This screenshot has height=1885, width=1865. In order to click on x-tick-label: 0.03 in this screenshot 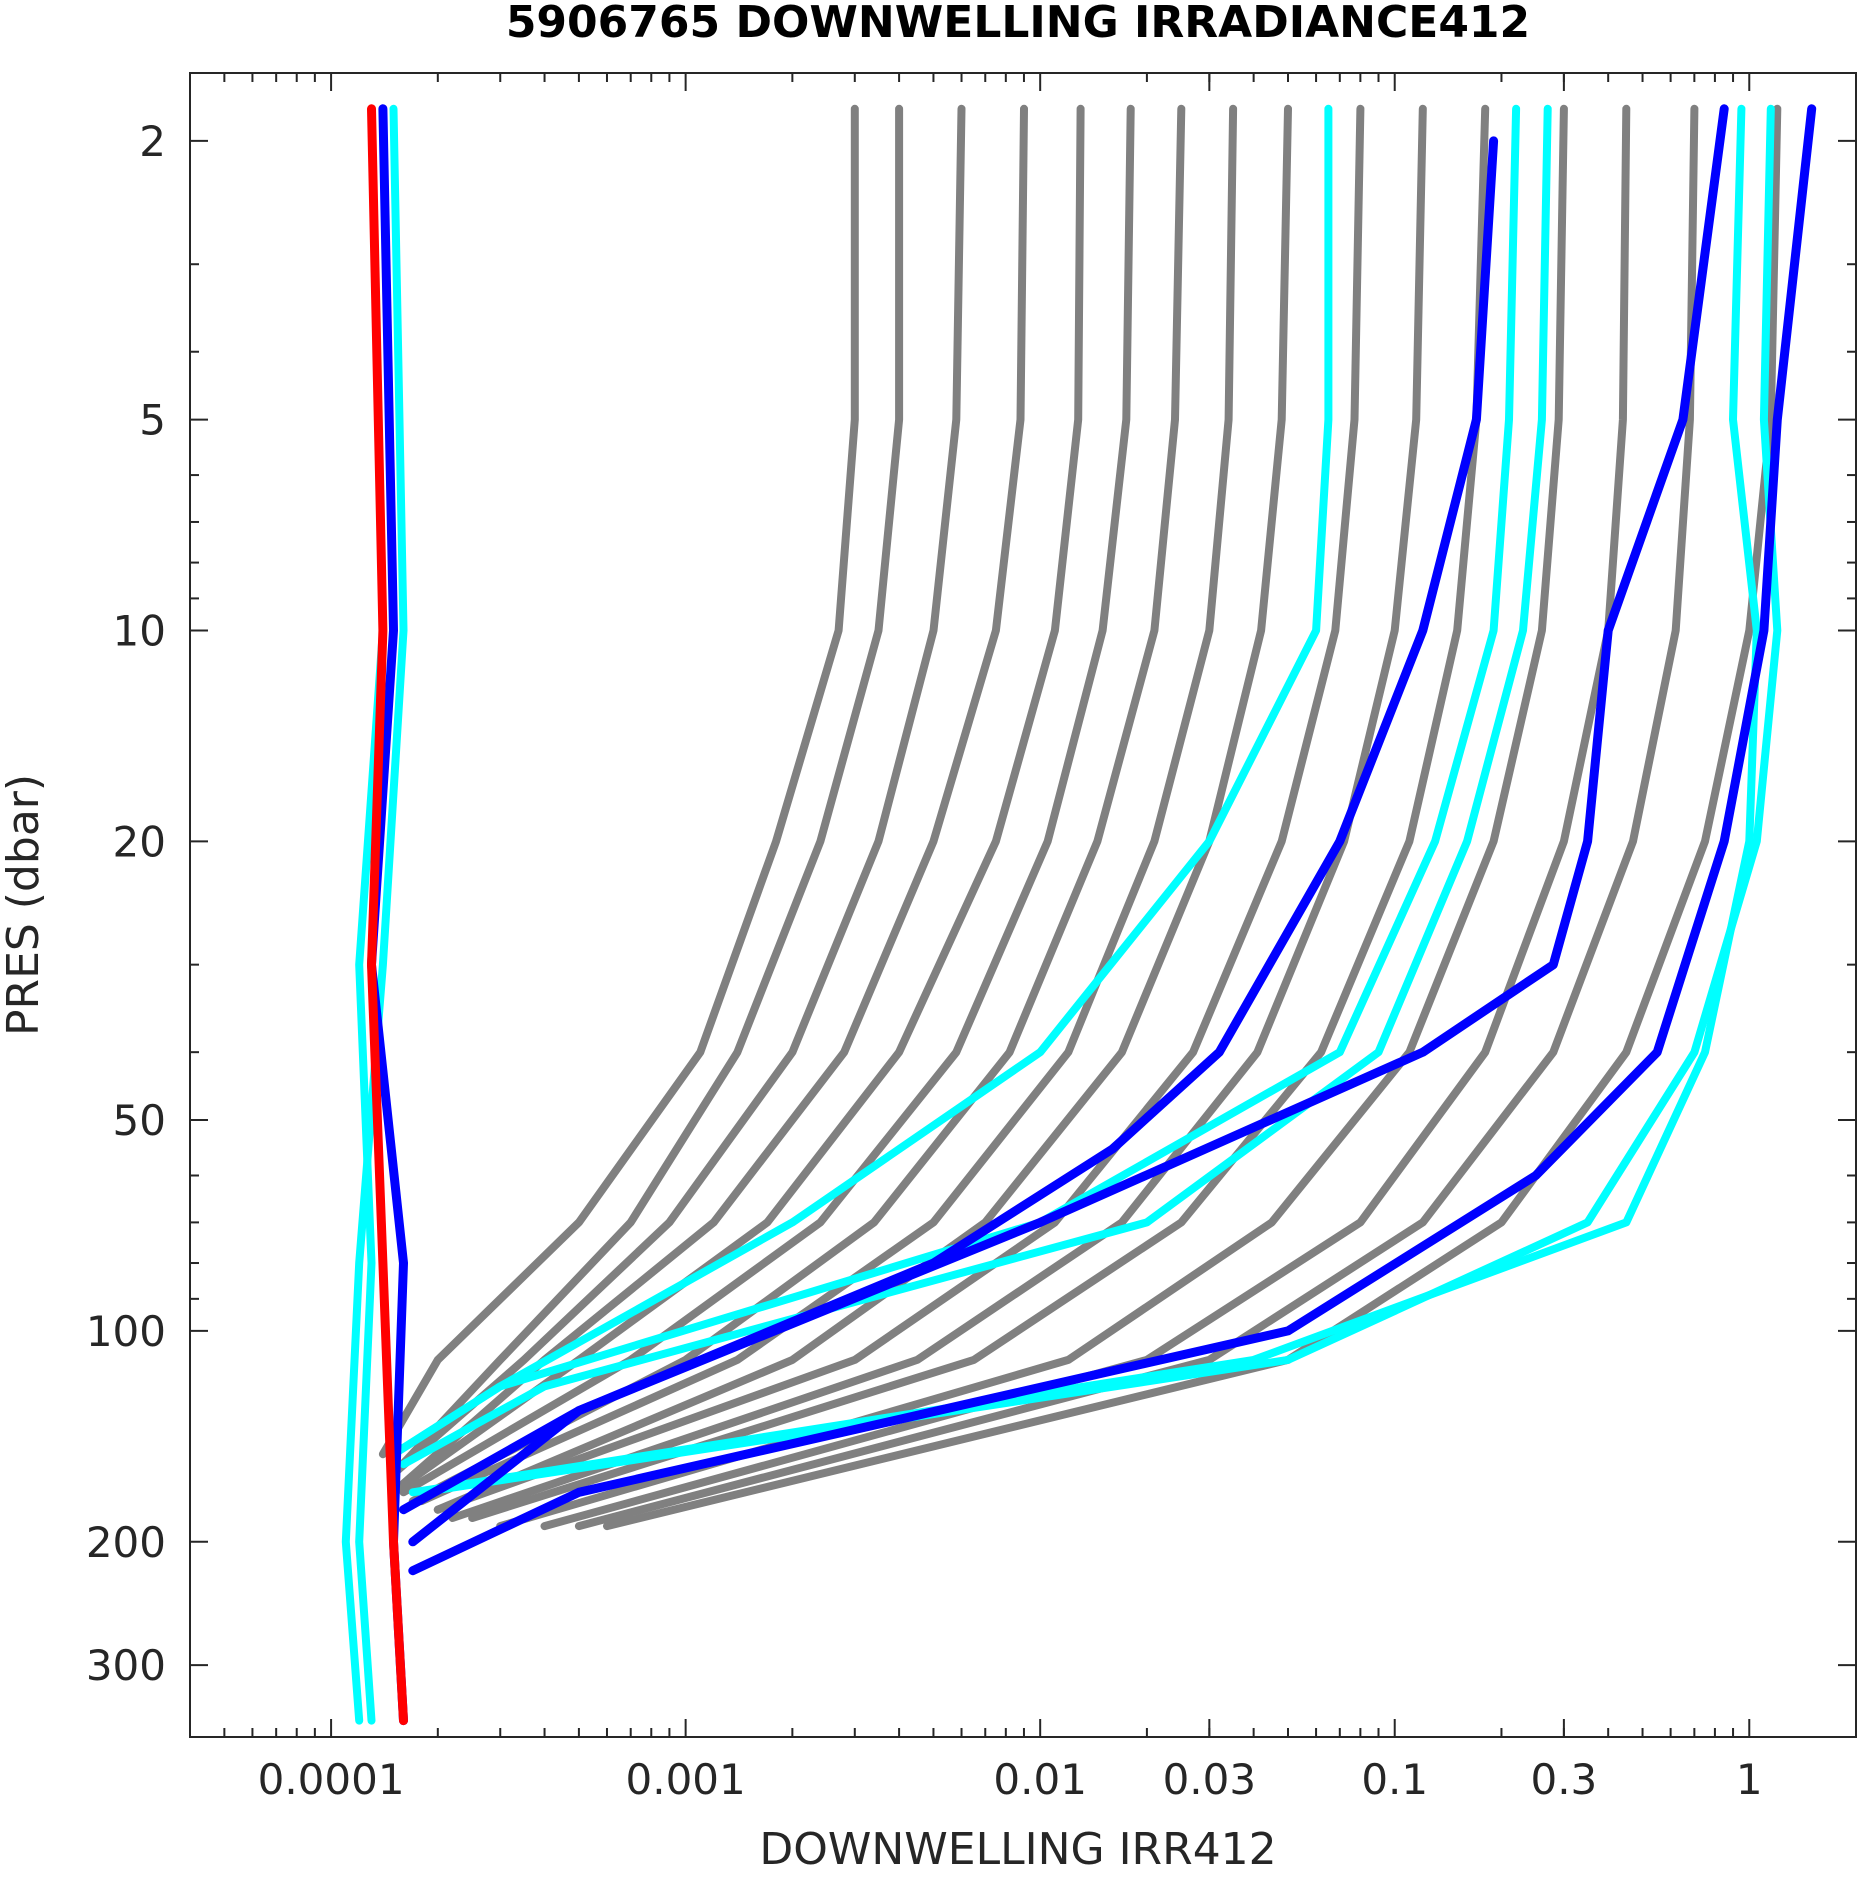, I will do `click(1210, 1779)`.